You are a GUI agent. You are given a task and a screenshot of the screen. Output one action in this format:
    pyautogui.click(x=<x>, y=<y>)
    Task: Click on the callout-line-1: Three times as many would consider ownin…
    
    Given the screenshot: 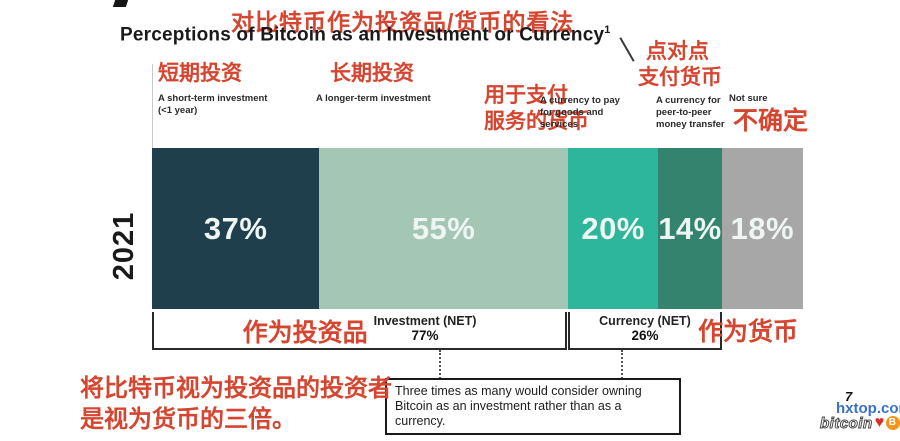 What is the action you would take?
    pyautogui.click(x=518, y=391)
    